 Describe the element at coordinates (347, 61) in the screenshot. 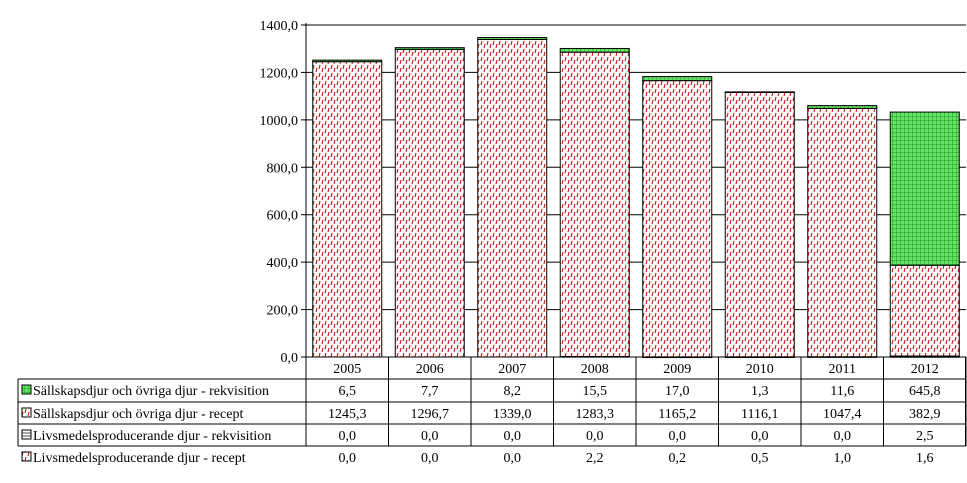

I see `bar-segment-2005-s3` at that location.